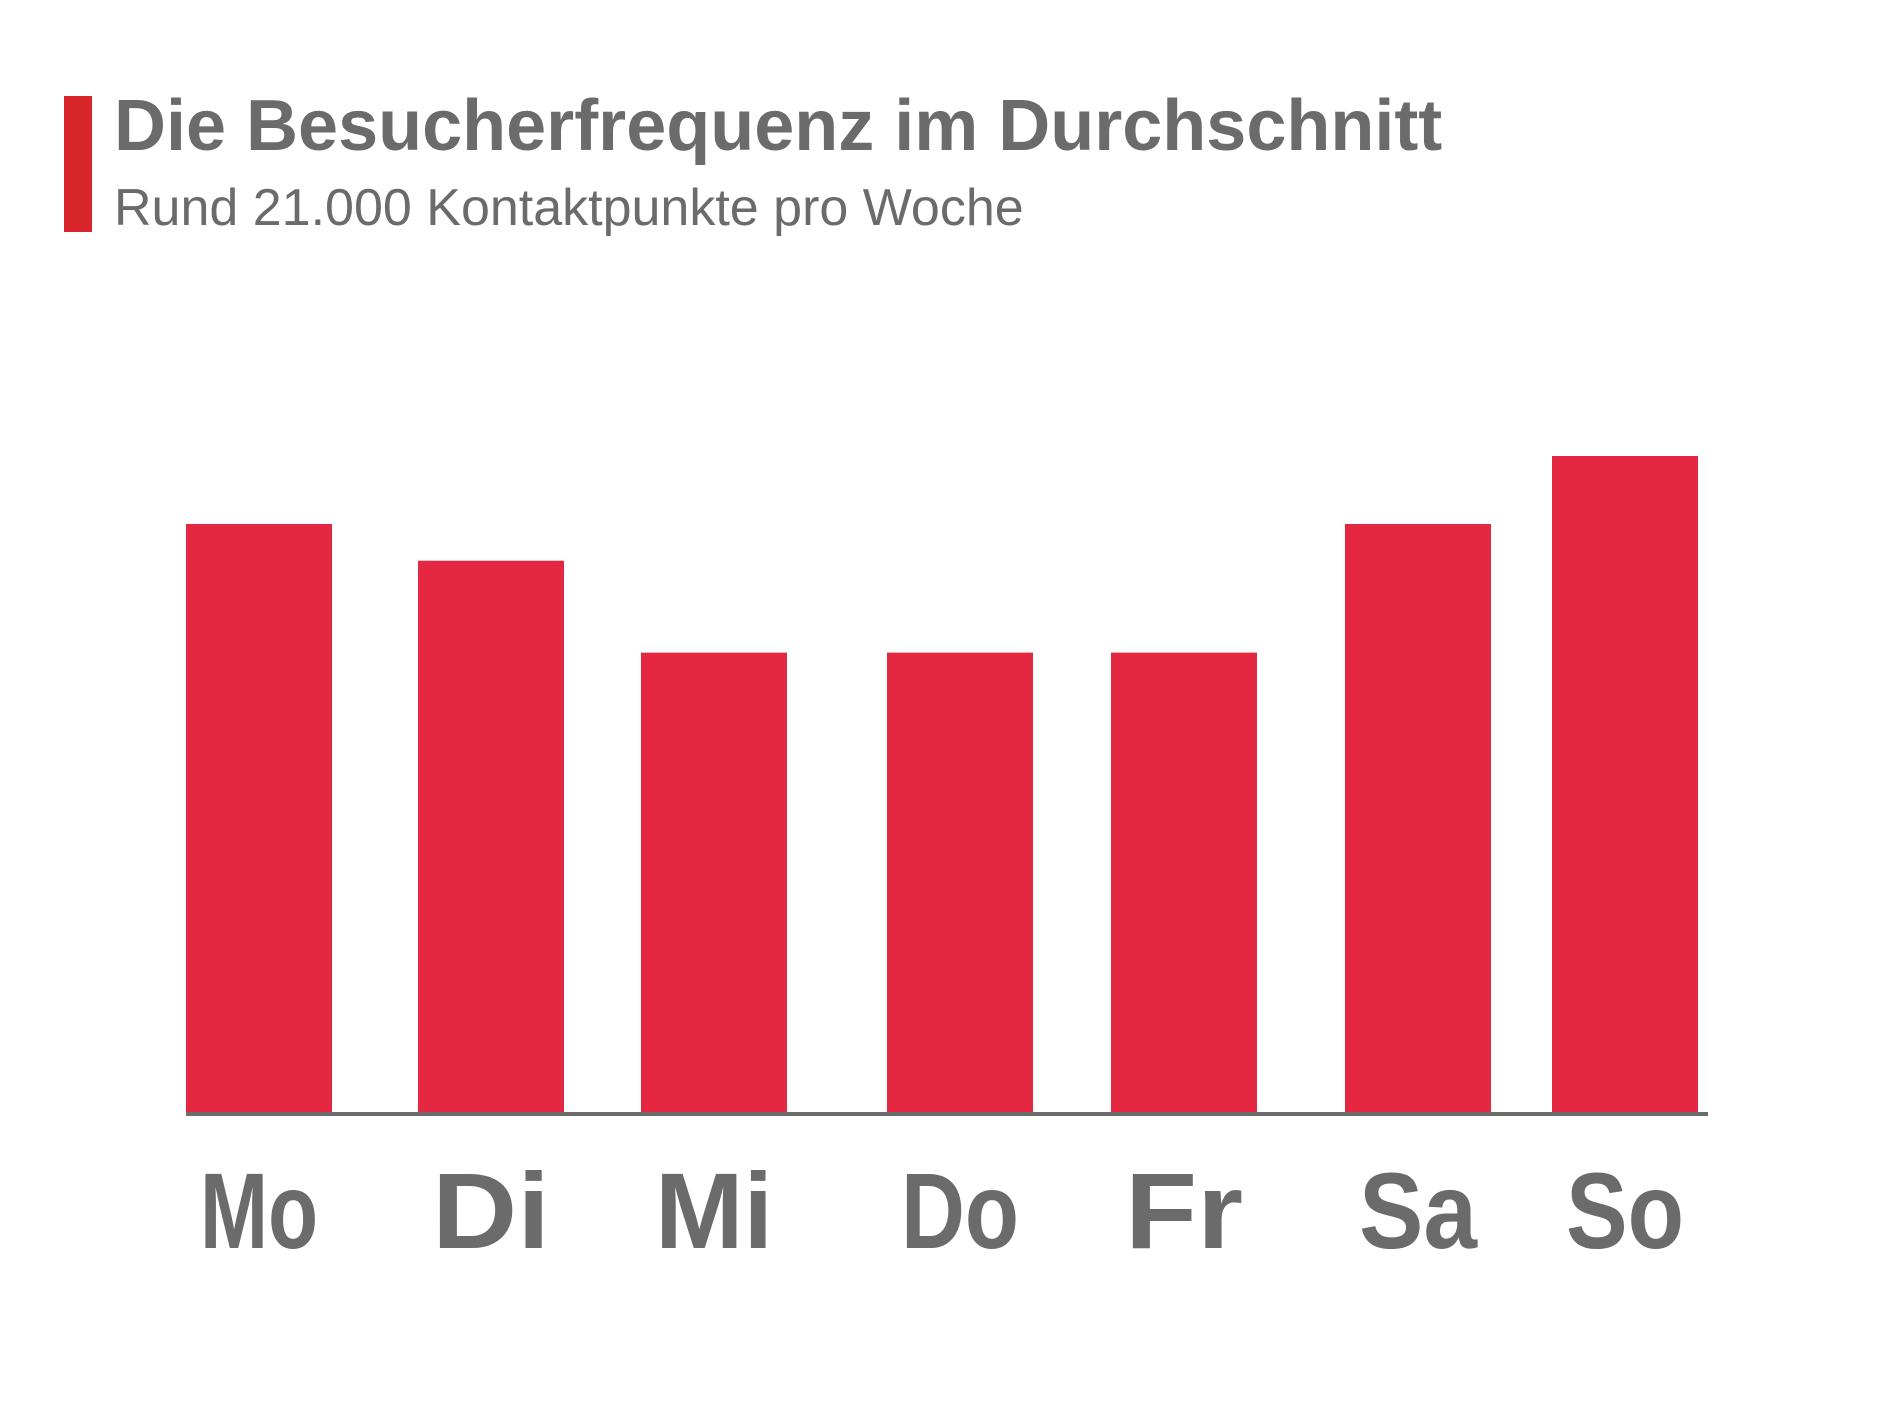 The image size is (1890, 1417). I want to click on x-tick-label-di: Di, so click(491, 1210).